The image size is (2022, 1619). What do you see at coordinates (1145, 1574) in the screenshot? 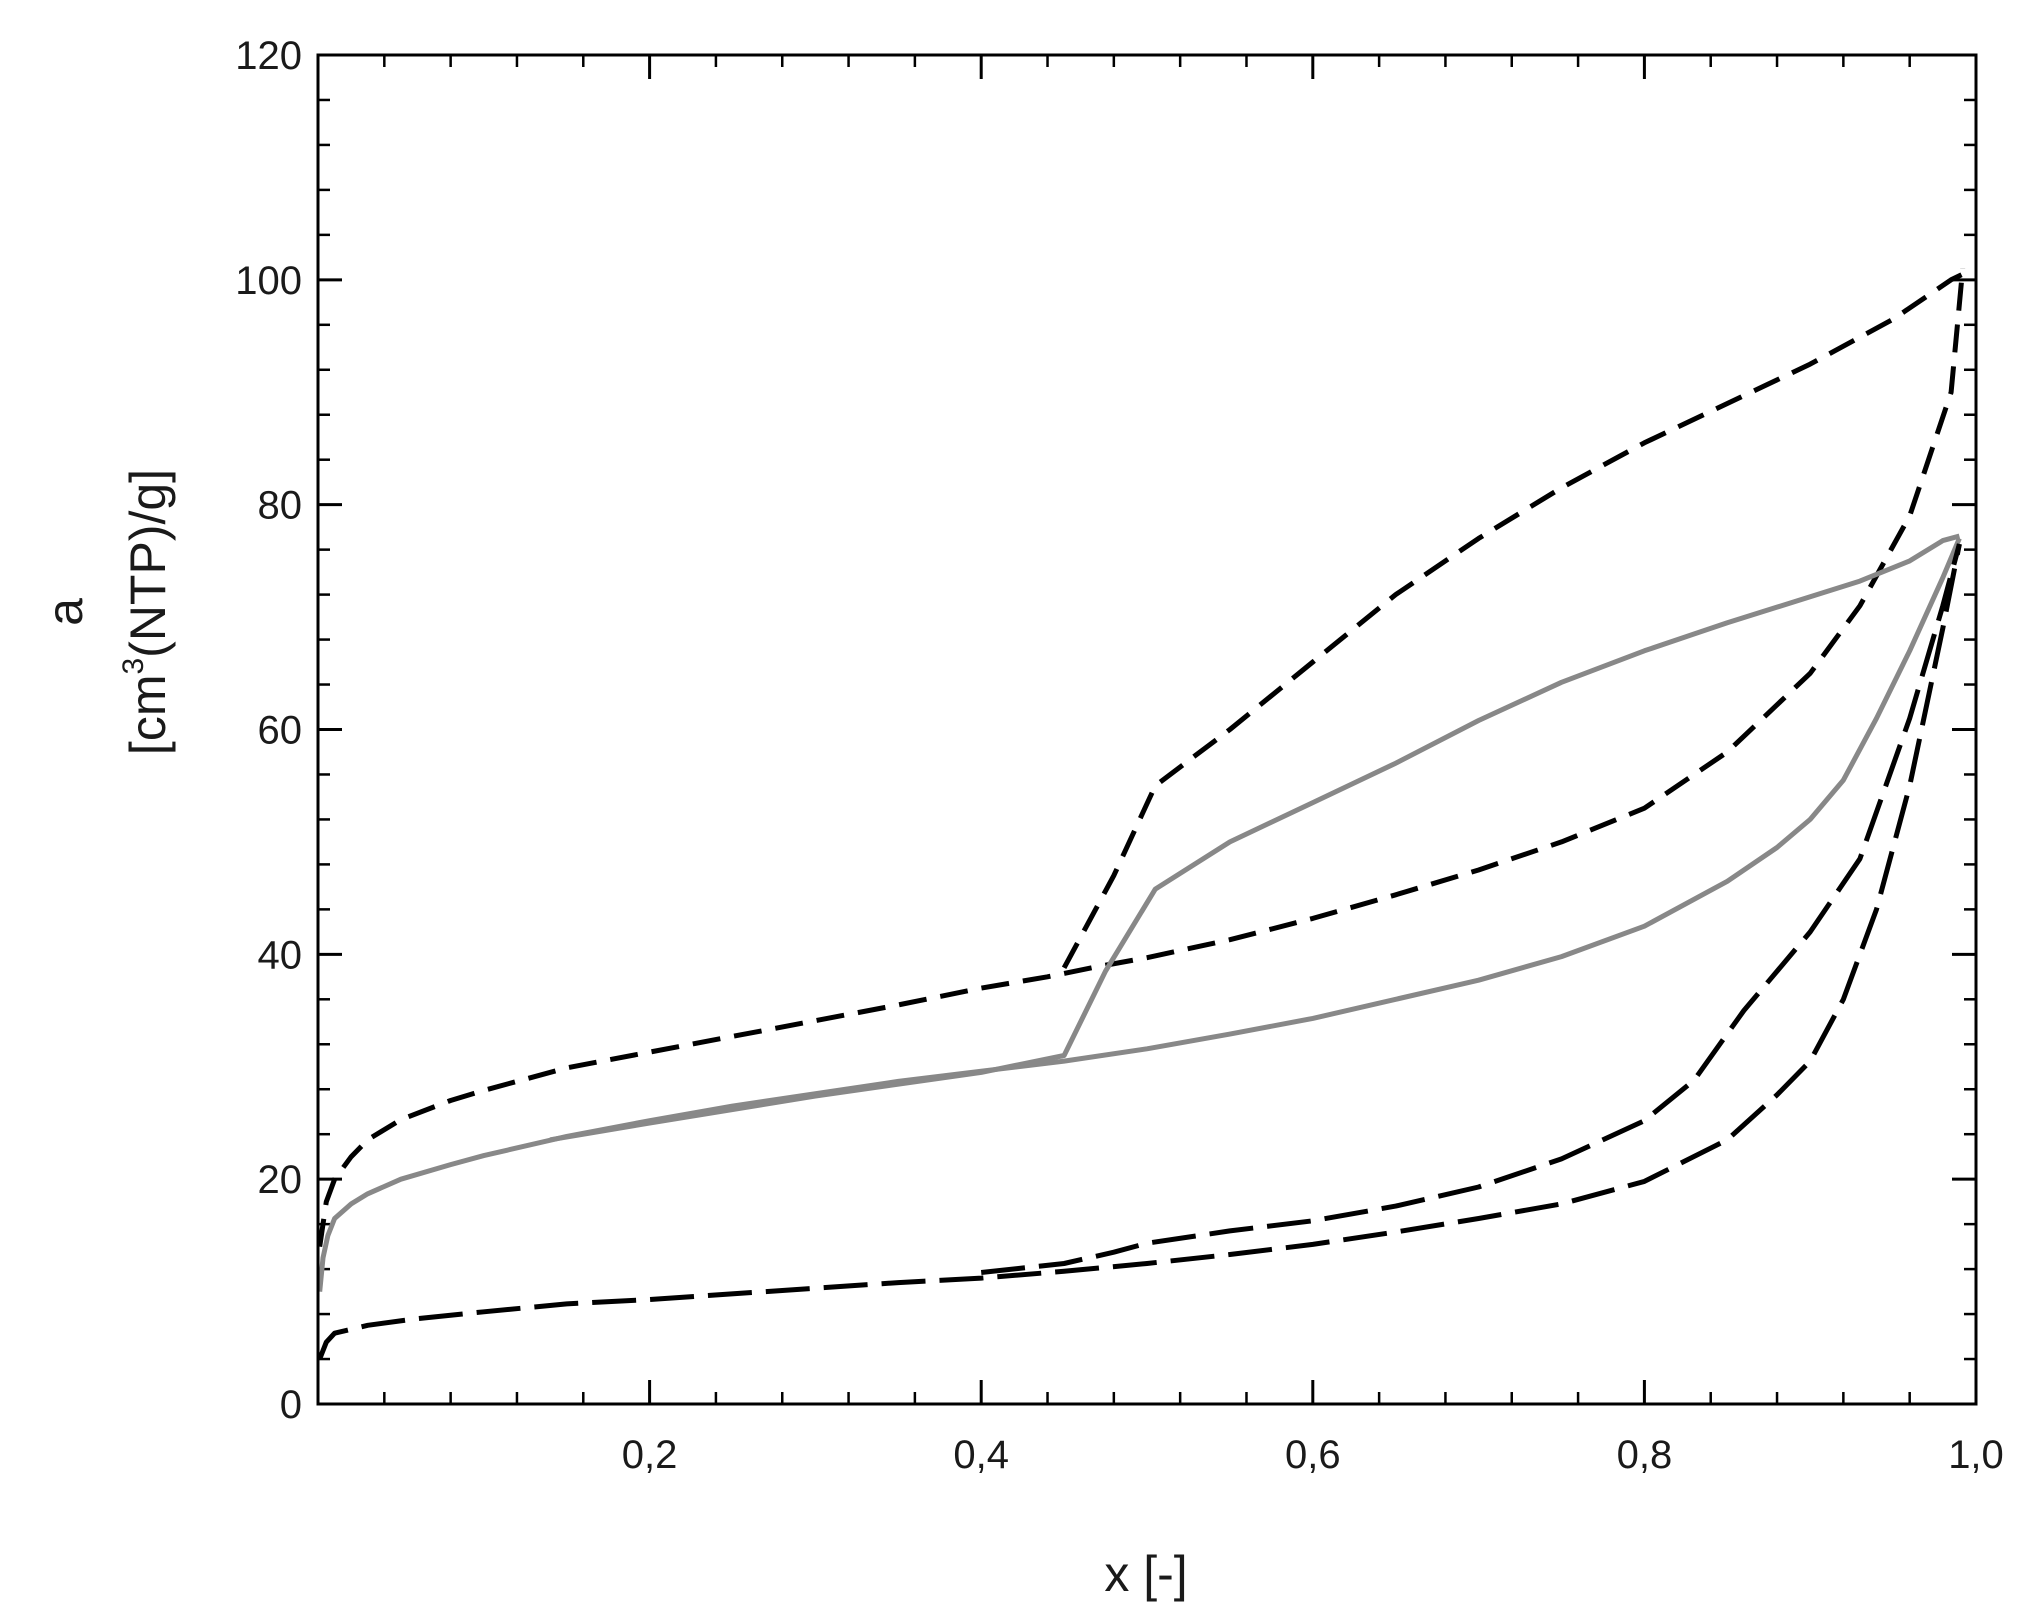
I see `x-axis-title: x [-]` at bounding box center [1145, 1574].